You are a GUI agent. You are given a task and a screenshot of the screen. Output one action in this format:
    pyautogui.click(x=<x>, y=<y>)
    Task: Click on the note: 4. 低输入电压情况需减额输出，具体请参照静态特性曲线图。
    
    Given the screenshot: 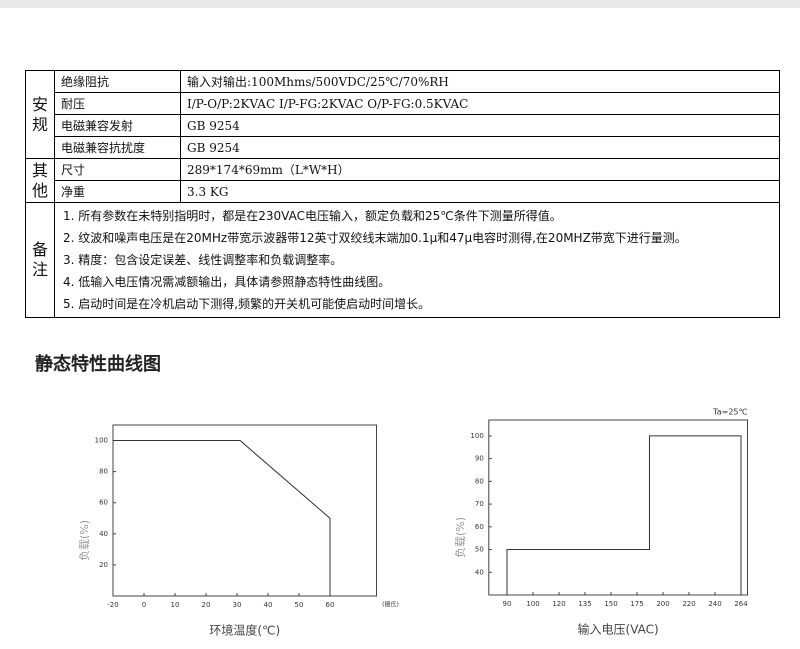 What is the action you would take?
    pyautogui.click(x=227, y=282)
    